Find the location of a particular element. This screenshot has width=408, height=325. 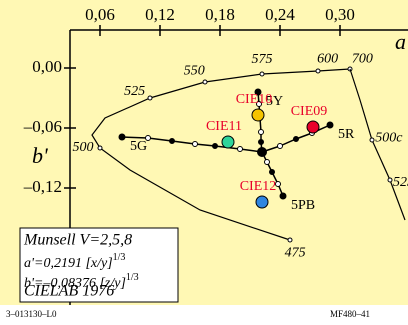

hue-label: 5R is located at coordinates (346, 134).